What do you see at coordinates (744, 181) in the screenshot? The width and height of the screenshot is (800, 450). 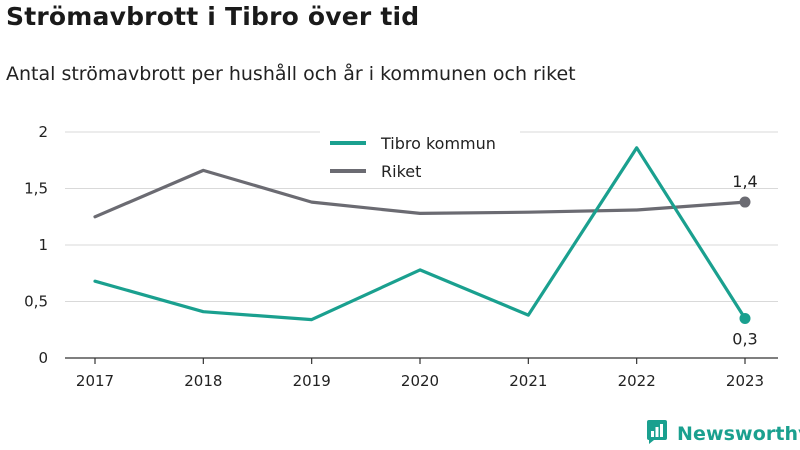 I see `data-label-riket-end: 1,4` at bounding box center [744, 181].